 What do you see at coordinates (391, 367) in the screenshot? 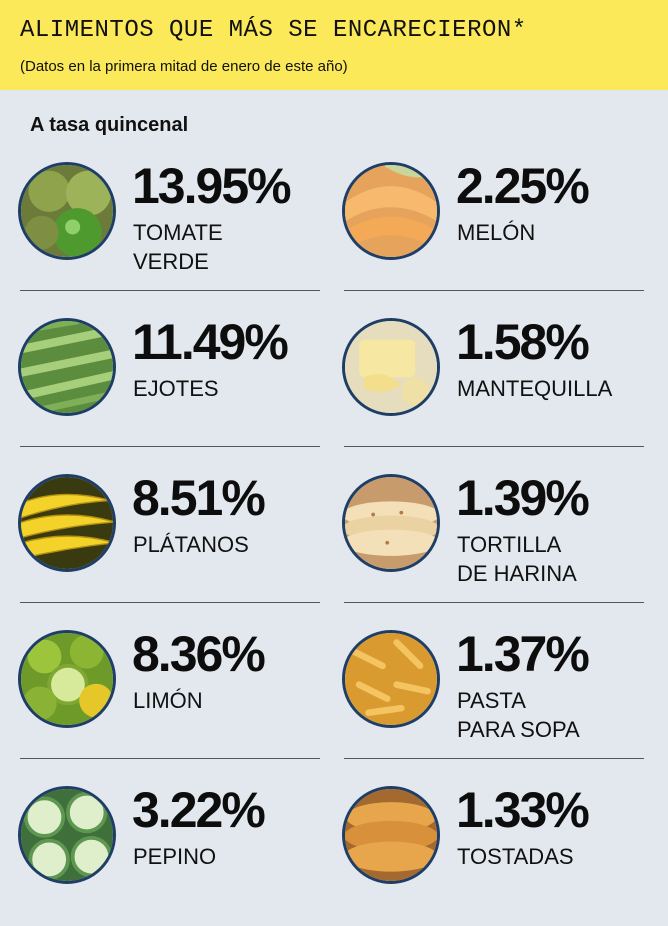
I see `butter-icon` at bounding box center [391, 367].